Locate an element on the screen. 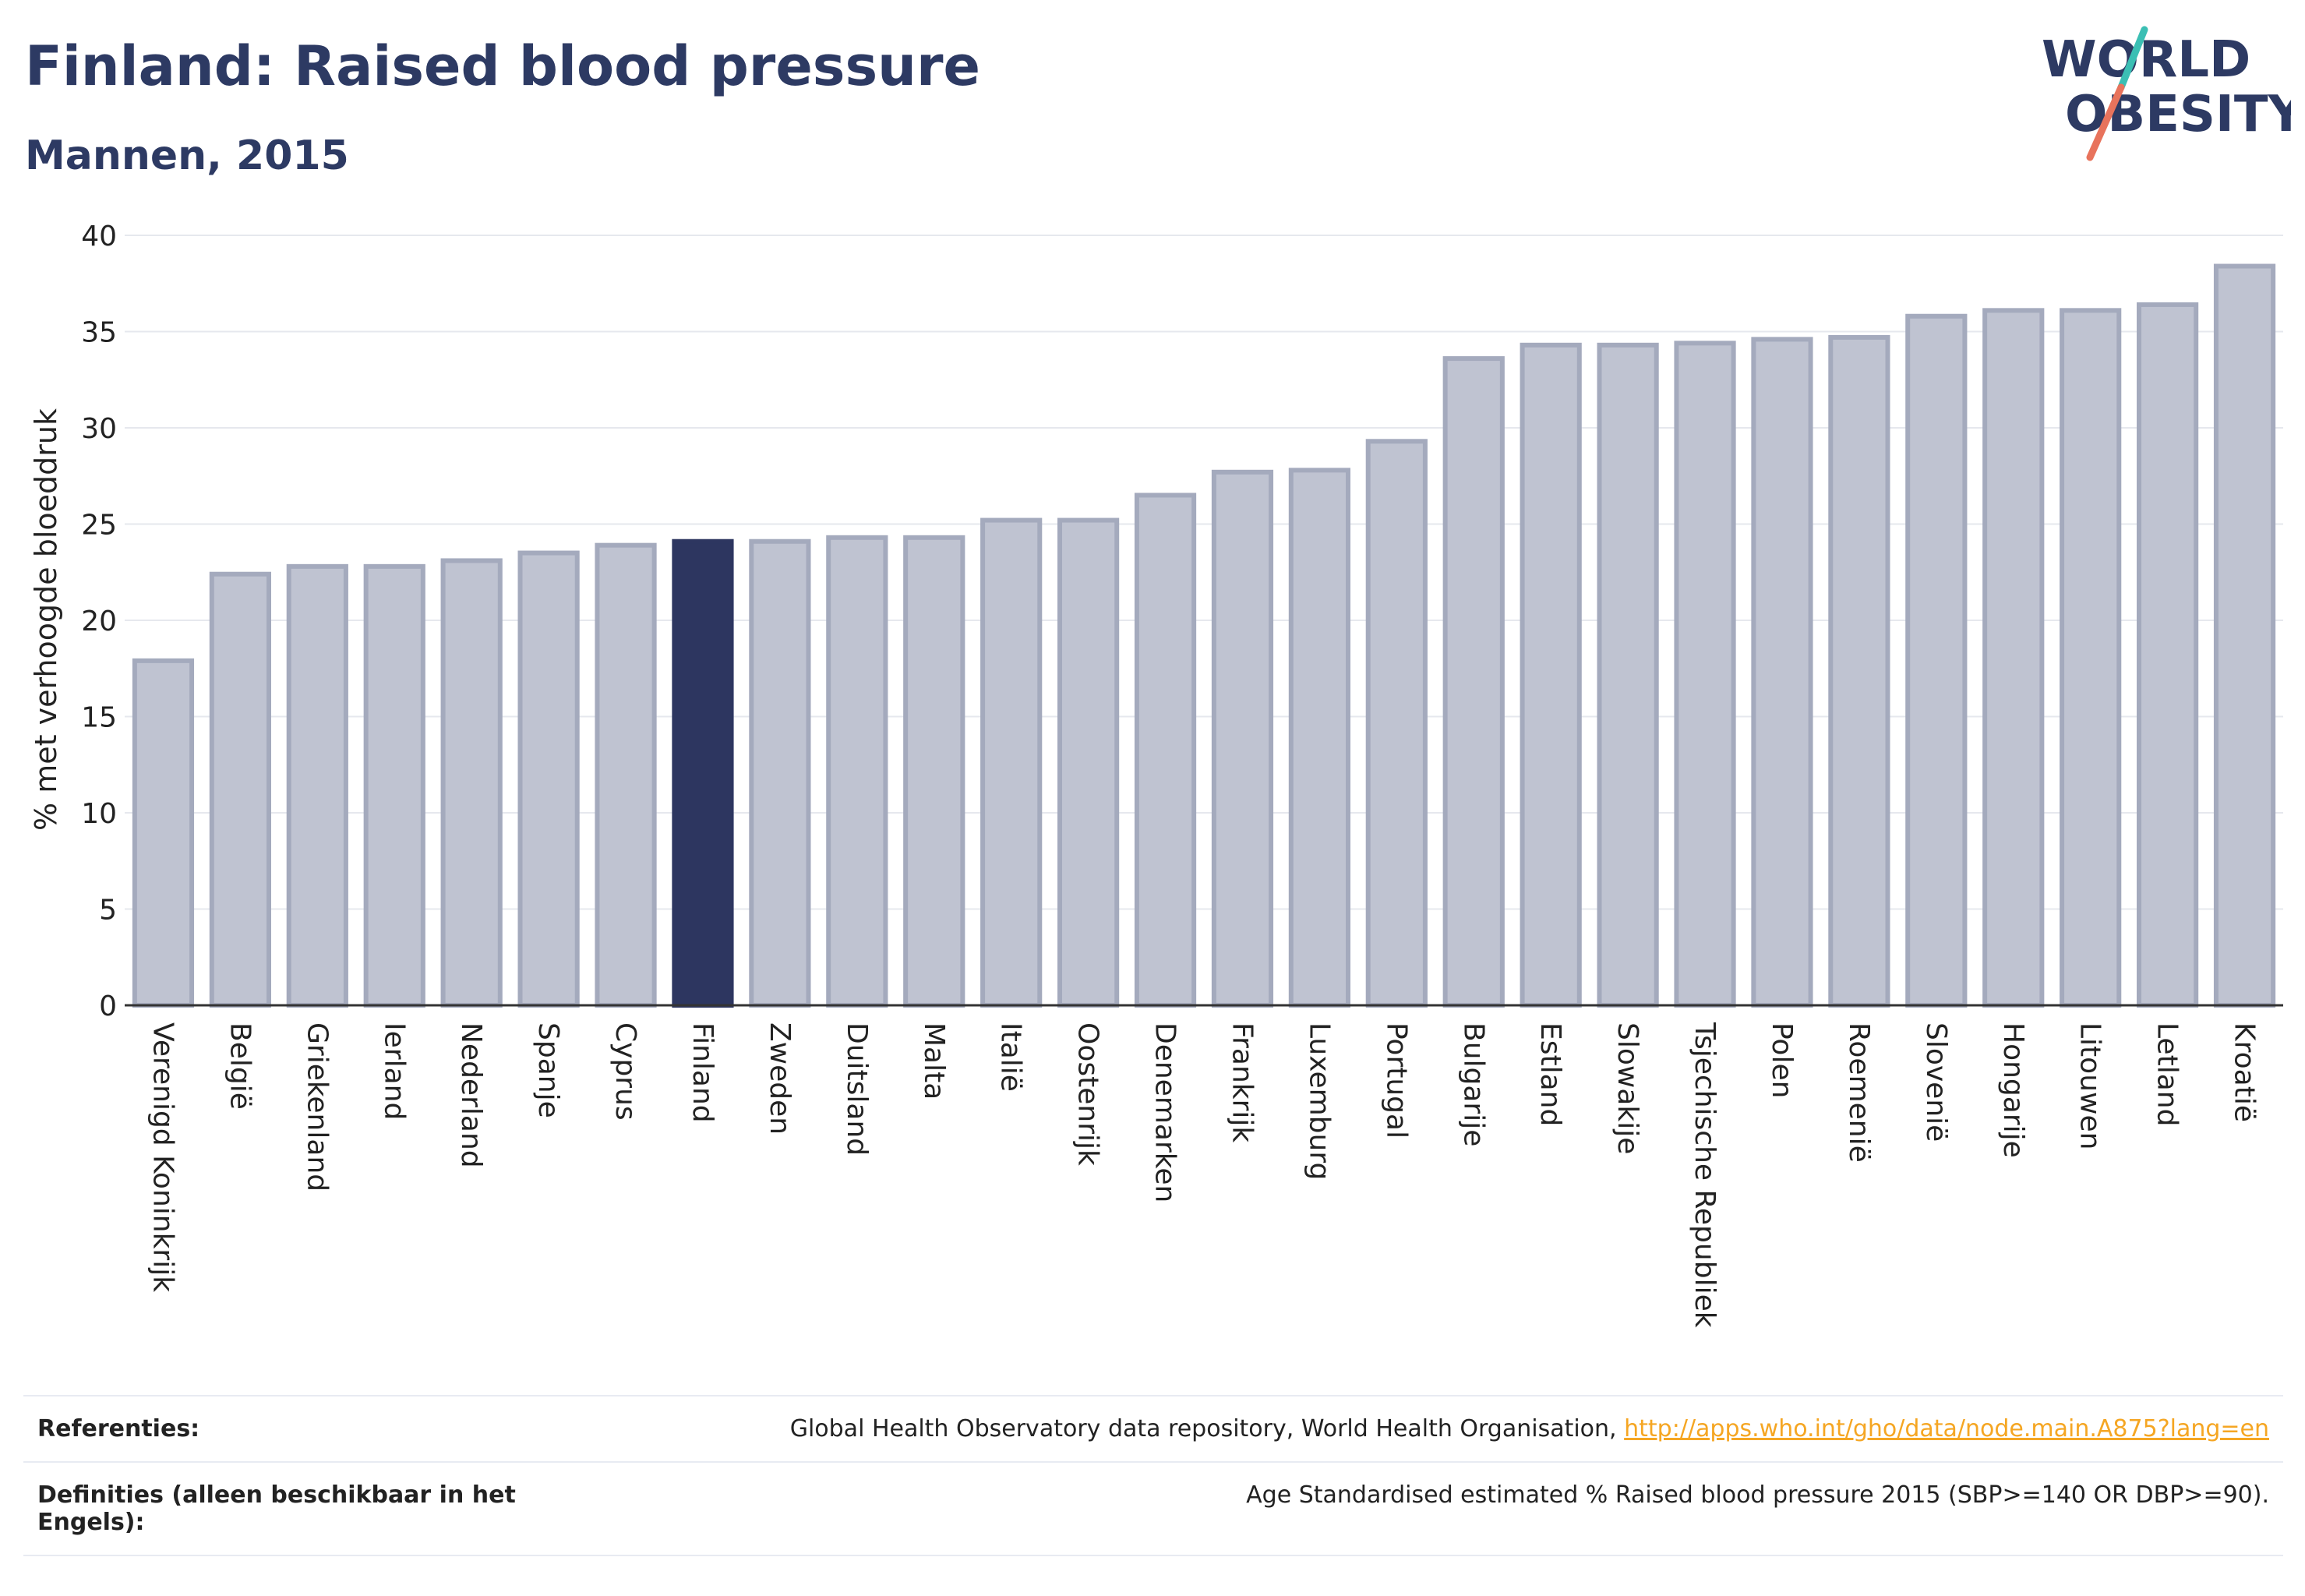 The image size is (2305, 1596). x-tick-label: Slowakije is located at coordinates (1627, 1088).